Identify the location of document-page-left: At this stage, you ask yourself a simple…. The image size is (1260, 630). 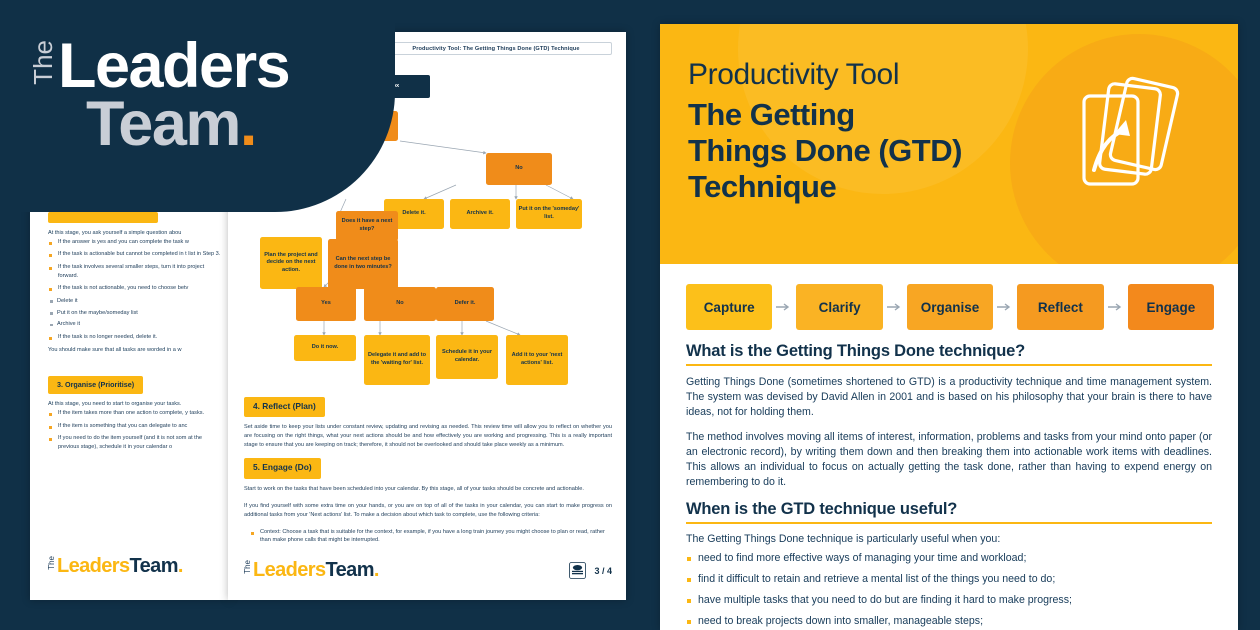
(130, 400).